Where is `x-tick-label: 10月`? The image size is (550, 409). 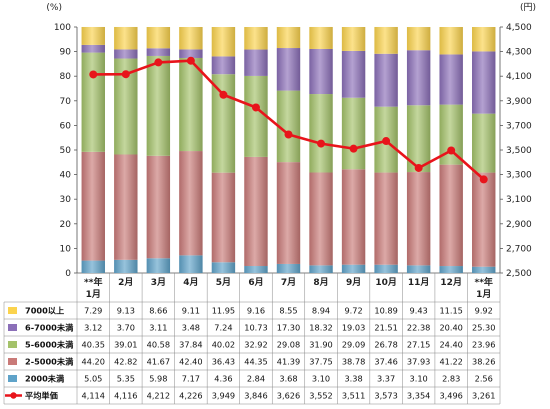
x-tick-label: 10月 is located at coordinates (386, 282).